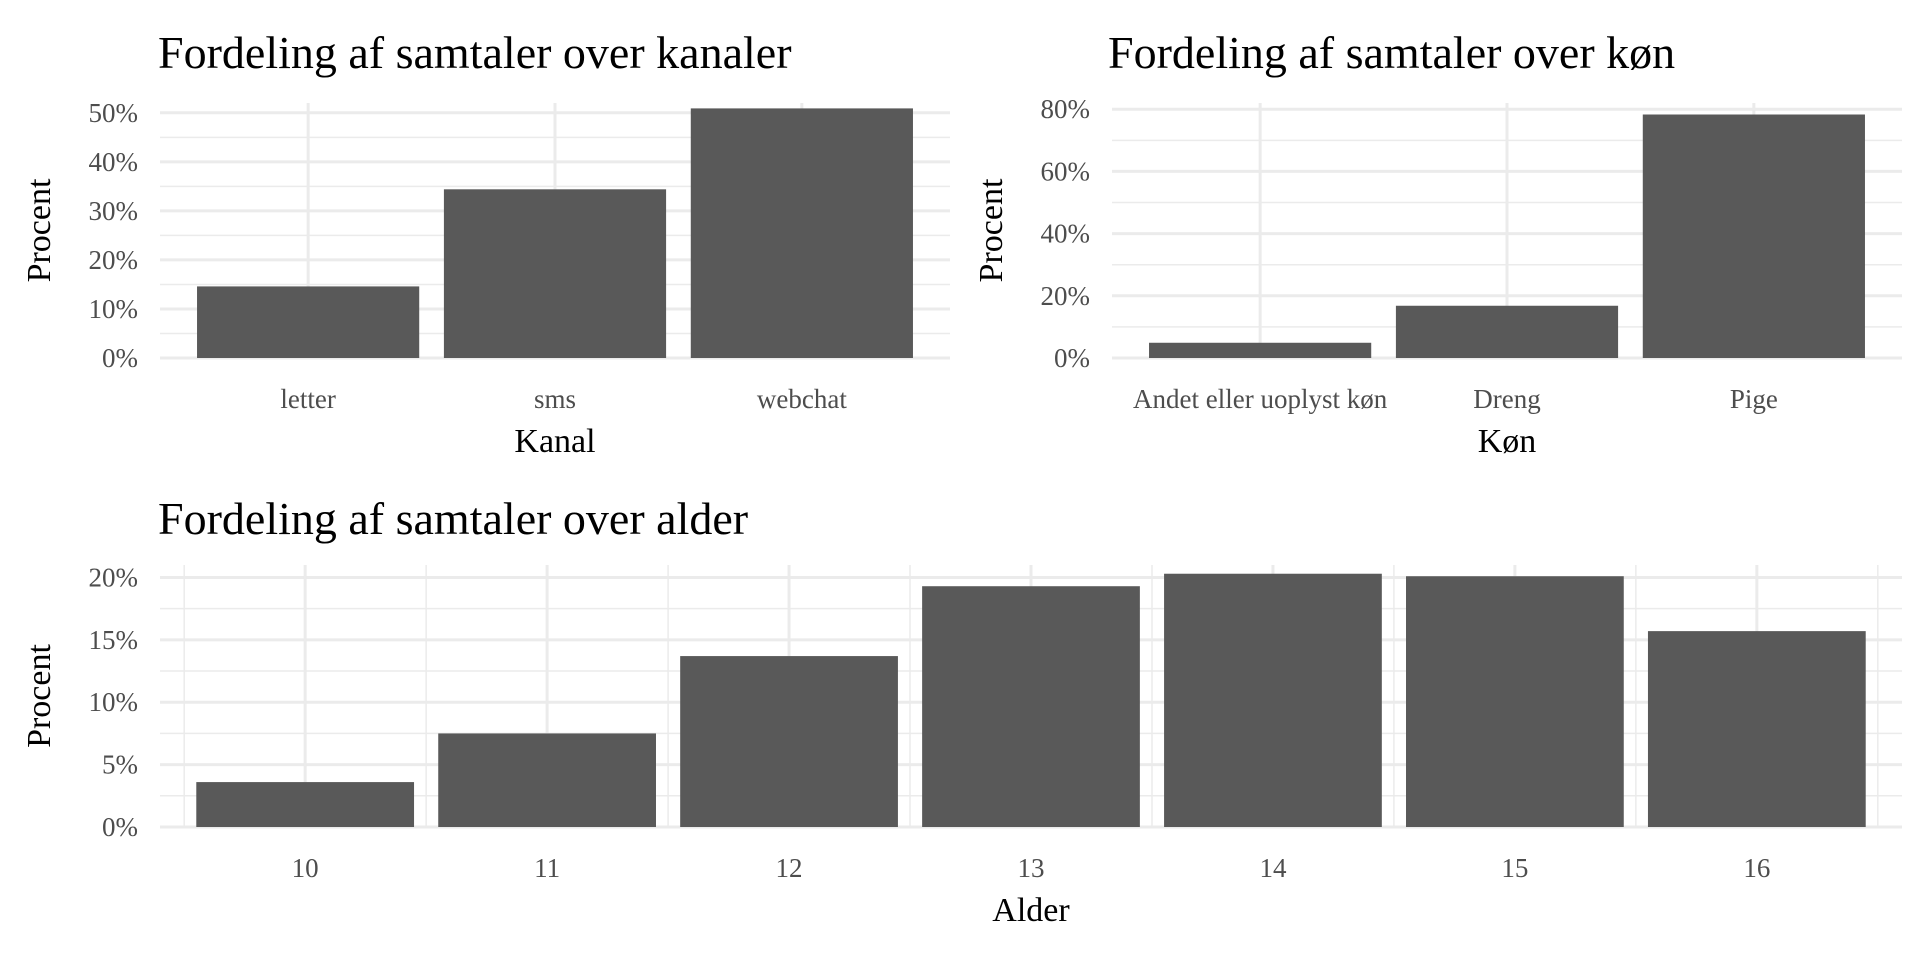 The image size is (1920, 960). What do you see at coordinates (114, 113) in the screenshot?
I see `y-tick-label: 50%` at bounding box center [114, 113].